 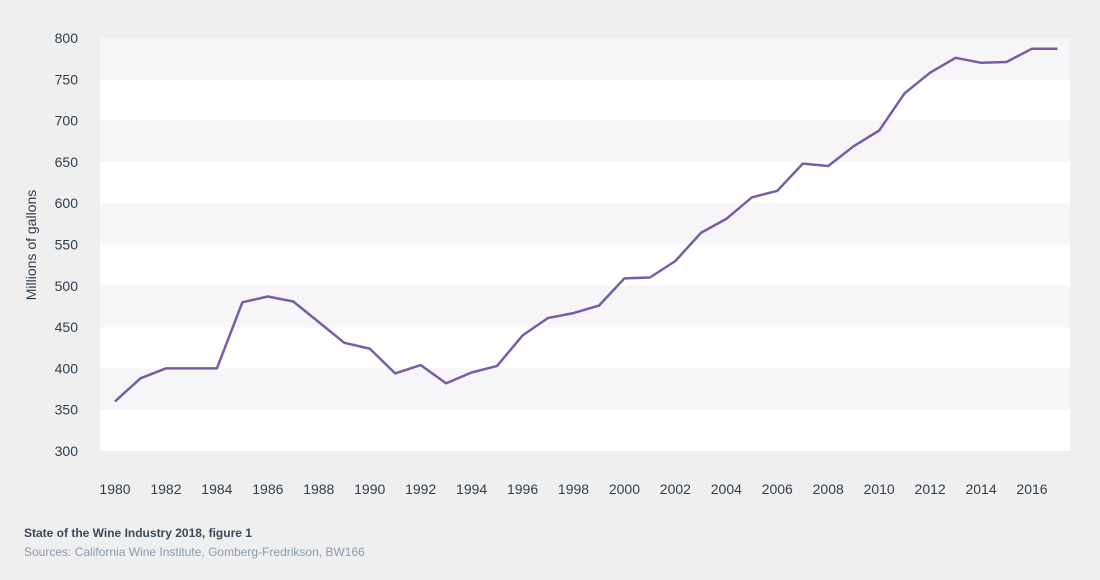 I want to click on y-tick-label: 550, so click(x=67, y=245).